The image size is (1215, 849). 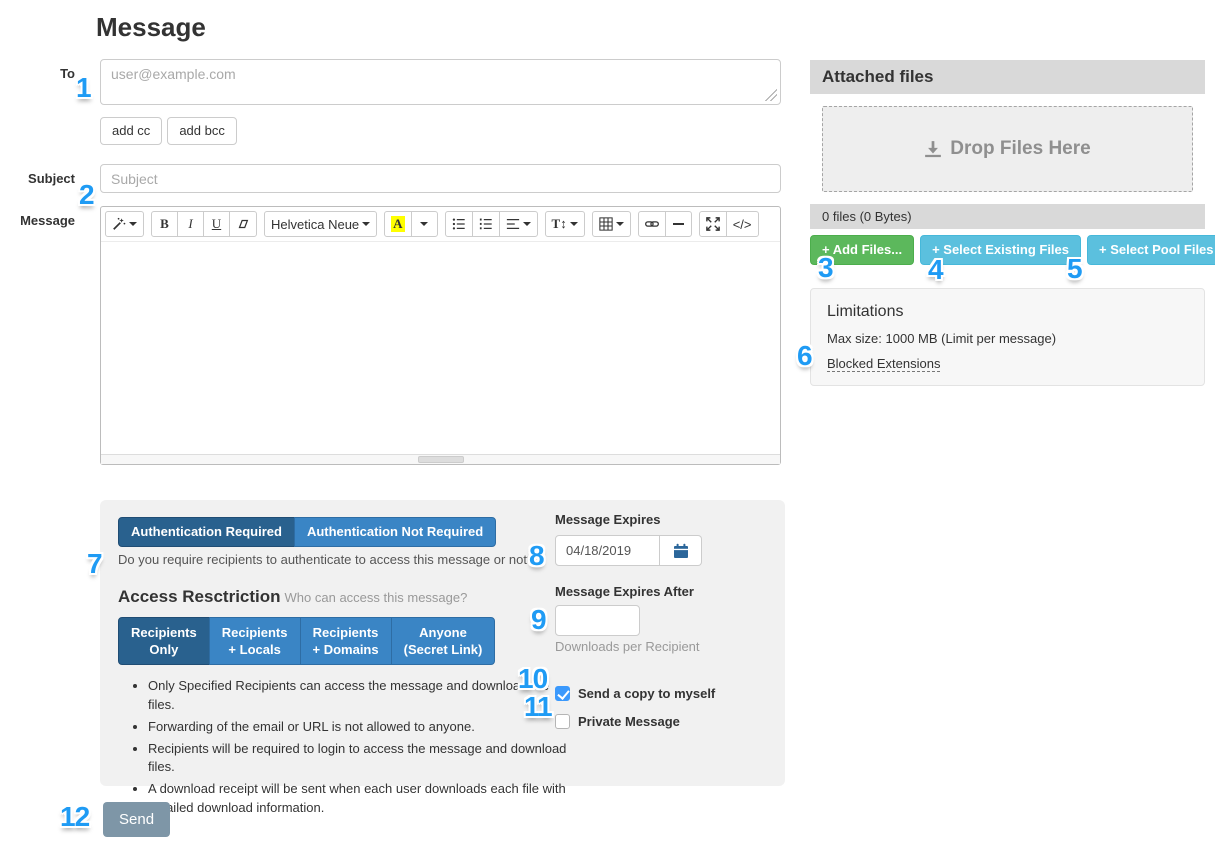 What do you see at coordinates (151, 27) in the screenshot?
I see `page-title: Message` at bounding box center [151, 27].